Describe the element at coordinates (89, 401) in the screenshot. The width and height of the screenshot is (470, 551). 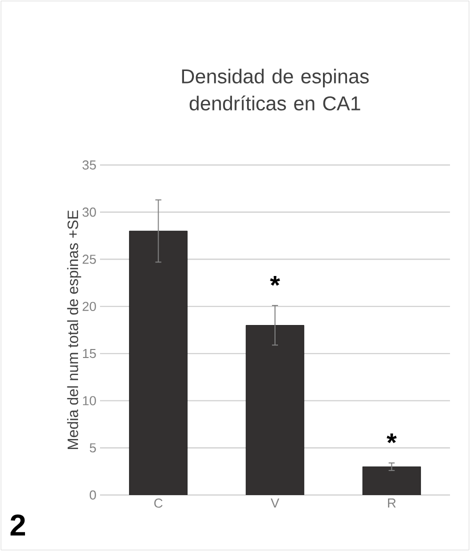
I see `y-tick-label: 10` at that location.